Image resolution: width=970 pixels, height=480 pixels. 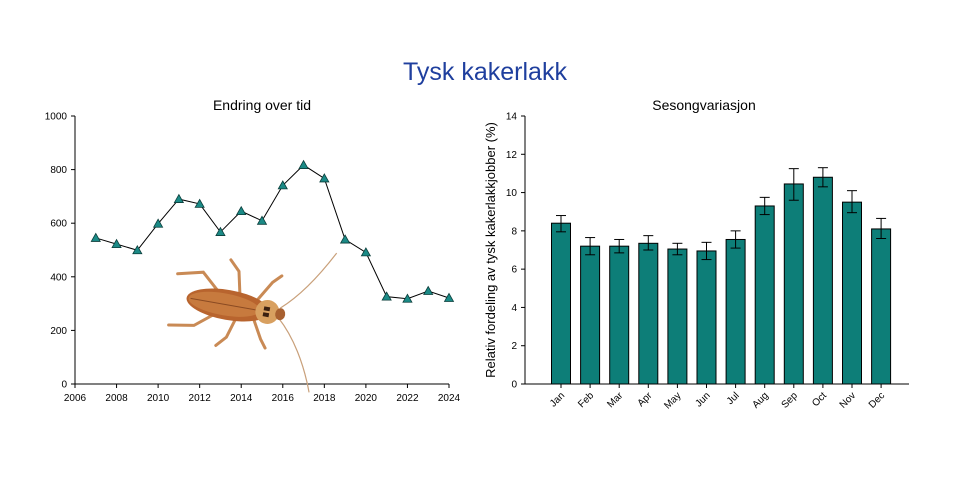 What do you see at coordinates (512, 117) in the screenshot?
I see `bar-chart-y-tick-label: 14` at bounding box center [512, 117].